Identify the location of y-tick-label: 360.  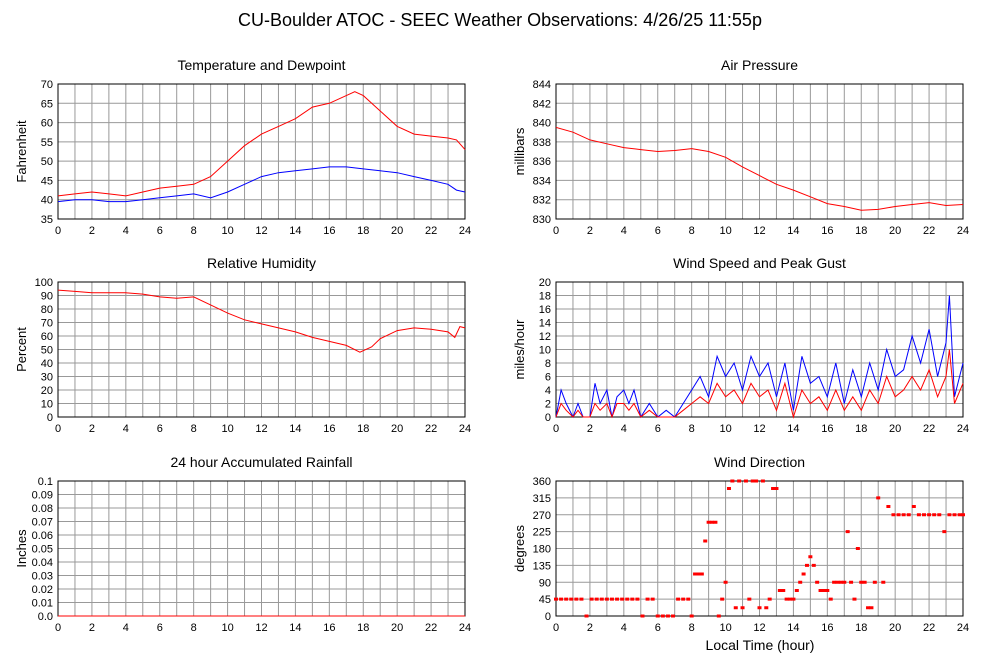
(542, 482).